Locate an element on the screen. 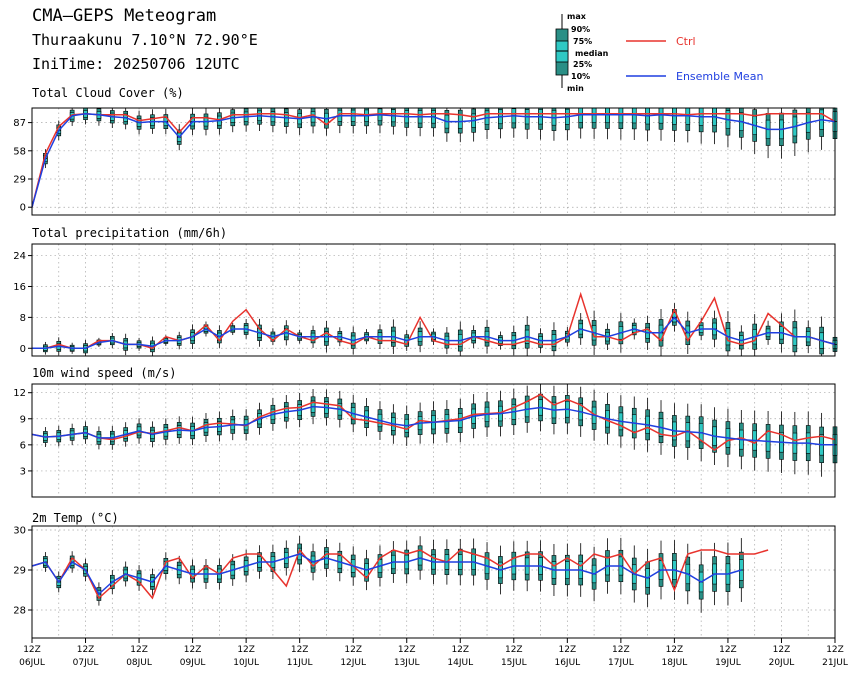 The width and height of the screenshot is (859, 681). location-label: Thuraakunu 7.10°N 72.90°E is located at coordinates (145, 40).